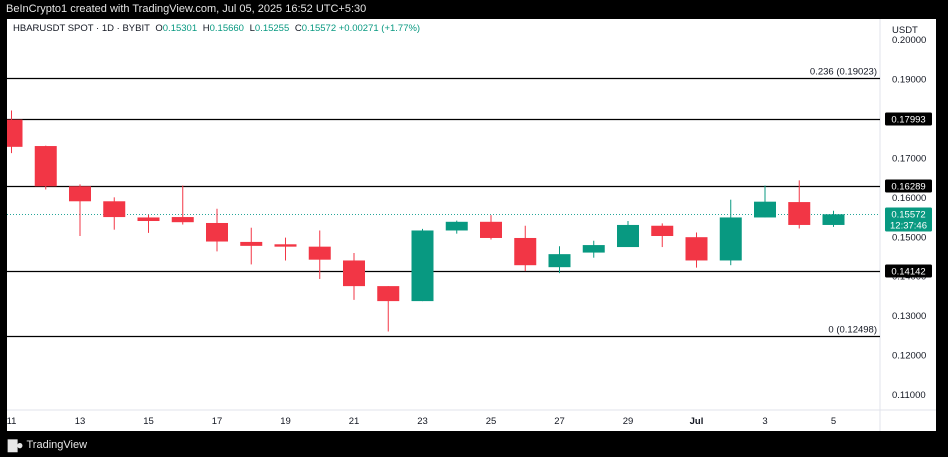 This screenshot has width=948, height=457. What do you see at coordinates (491, 421) in the screenshot?
I see `x-tick-label: 25` at bounding box center [491, 421].